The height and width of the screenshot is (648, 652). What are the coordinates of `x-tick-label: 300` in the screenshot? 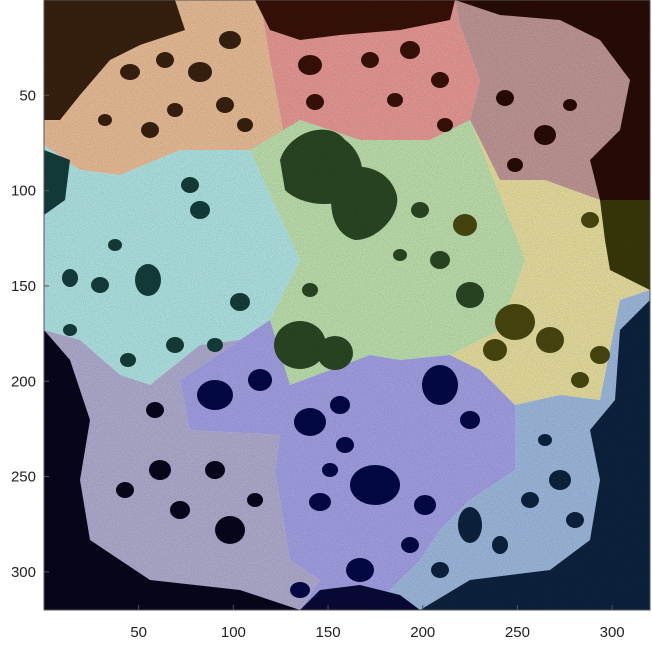 It's located at (612, 632).